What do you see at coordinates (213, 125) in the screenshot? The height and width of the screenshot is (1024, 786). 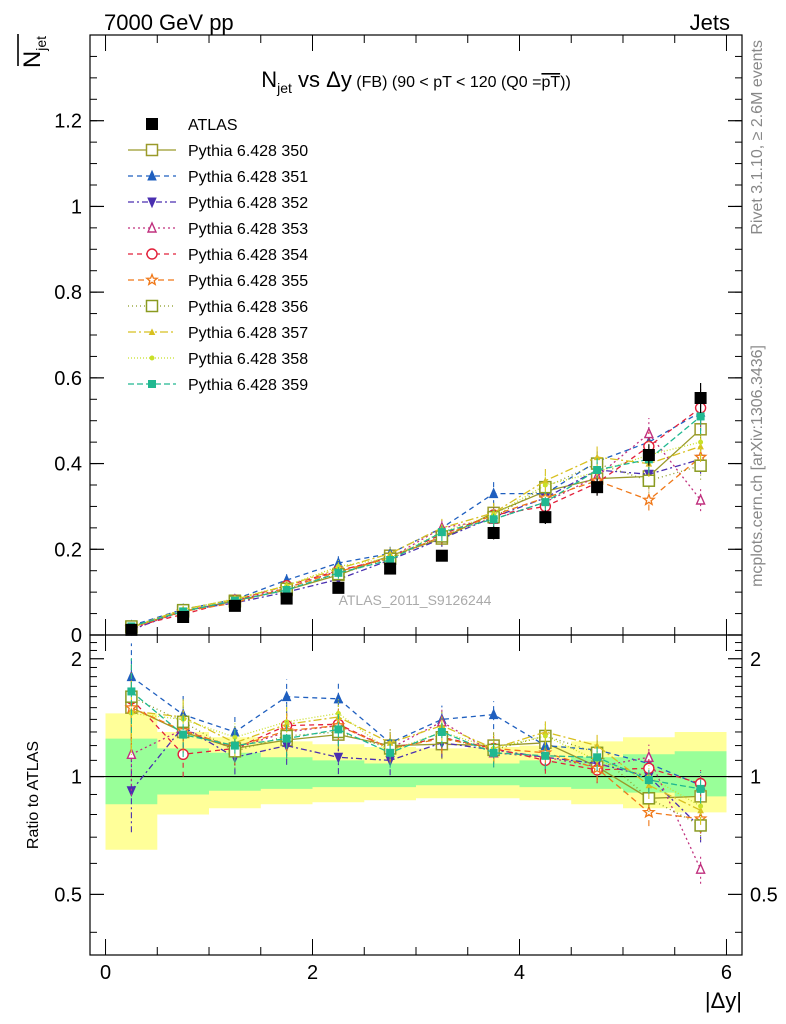 I see `legend-label: ATLAS` at bounding box center [213, 125].